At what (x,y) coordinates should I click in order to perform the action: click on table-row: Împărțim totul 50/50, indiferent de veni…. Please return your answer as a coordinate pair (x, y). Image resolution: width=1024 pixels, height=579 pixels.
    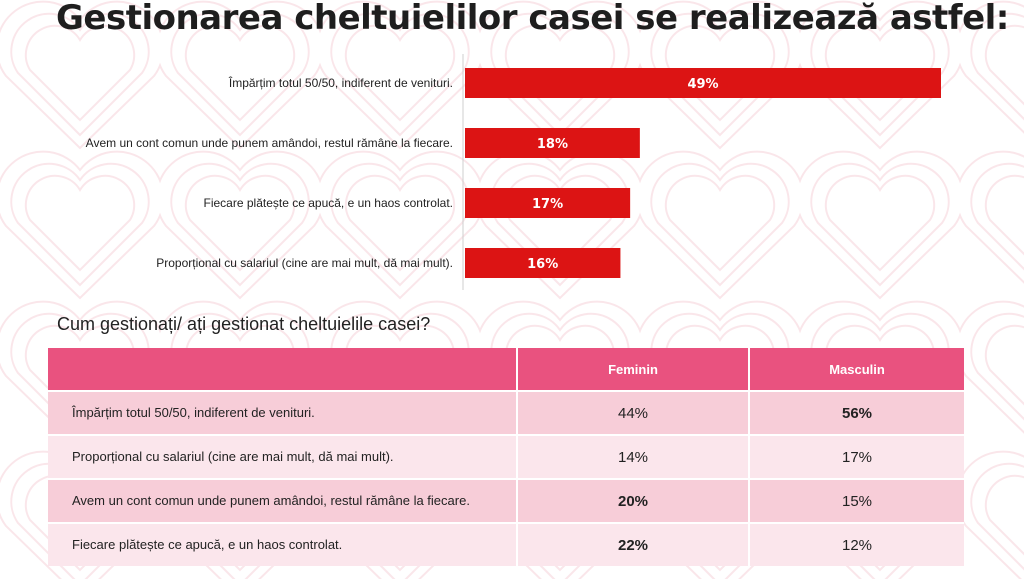
    Looking at the image, I should click on (506, 412).